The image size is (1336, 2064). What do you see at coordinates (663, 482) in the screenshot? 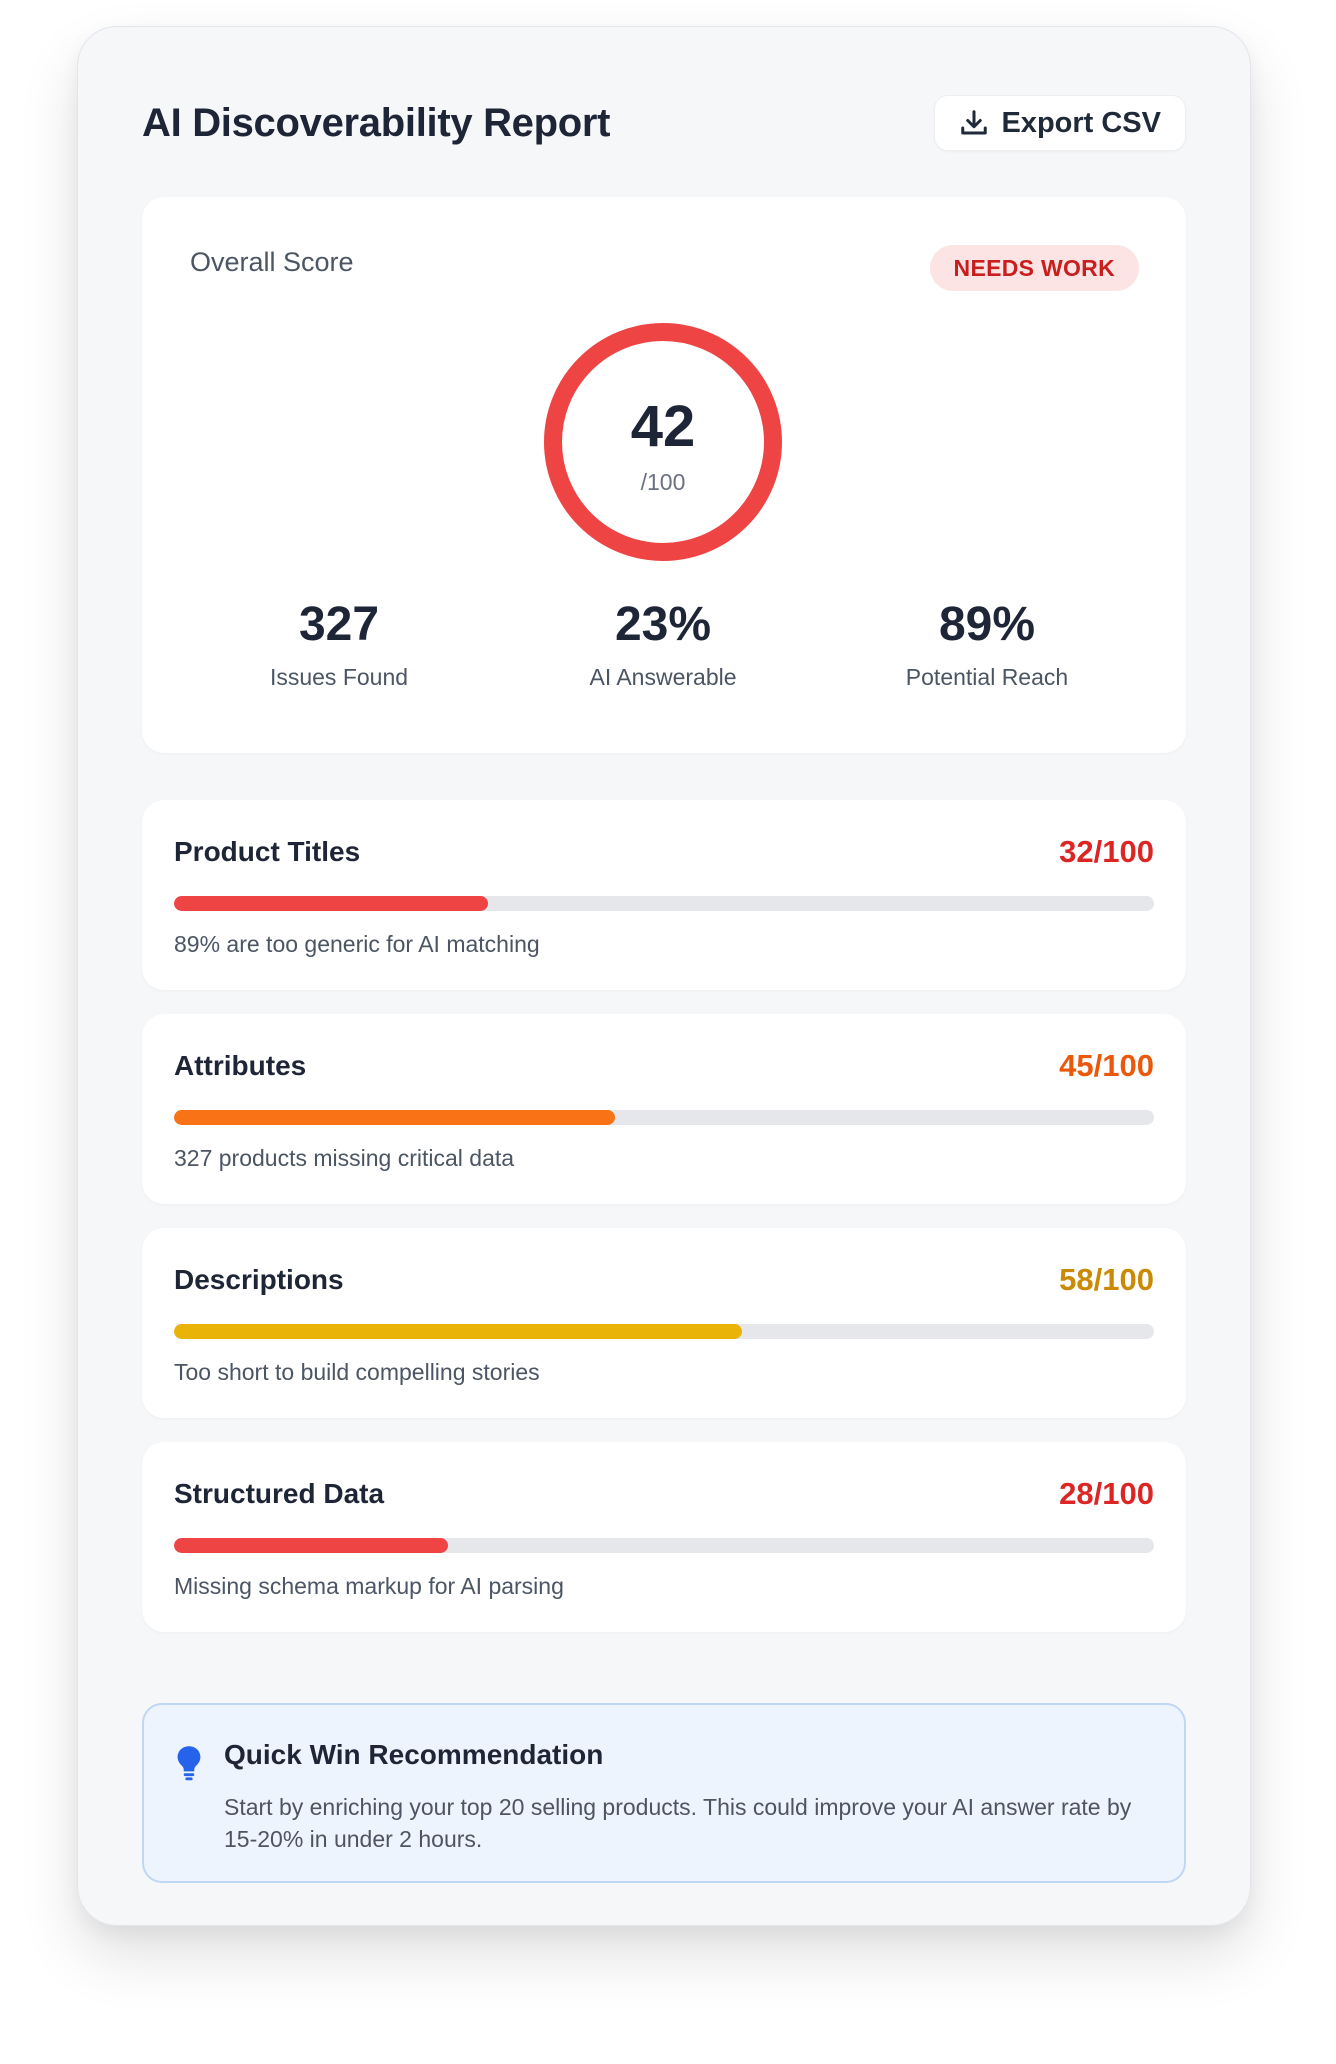
I see `overall-score-max: /100` at bounding box center [663, 482].